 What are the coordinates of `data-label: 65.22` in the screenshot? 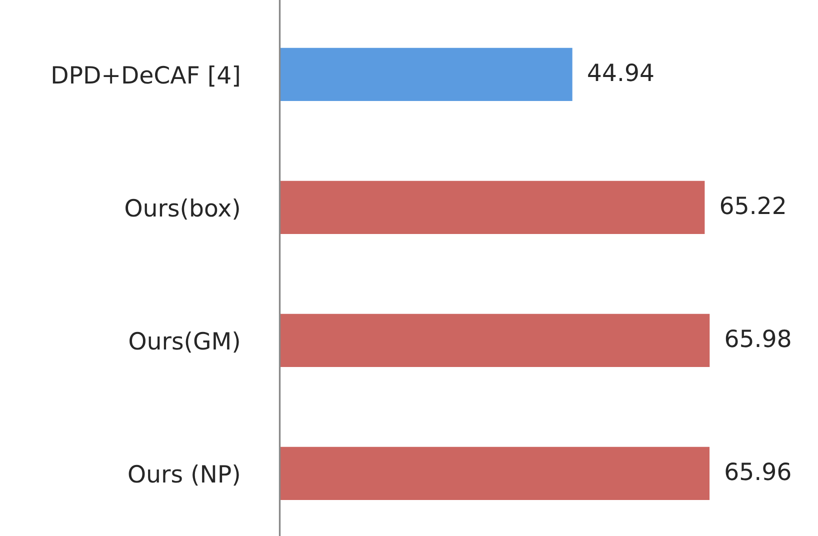 It's located at (752, 205).